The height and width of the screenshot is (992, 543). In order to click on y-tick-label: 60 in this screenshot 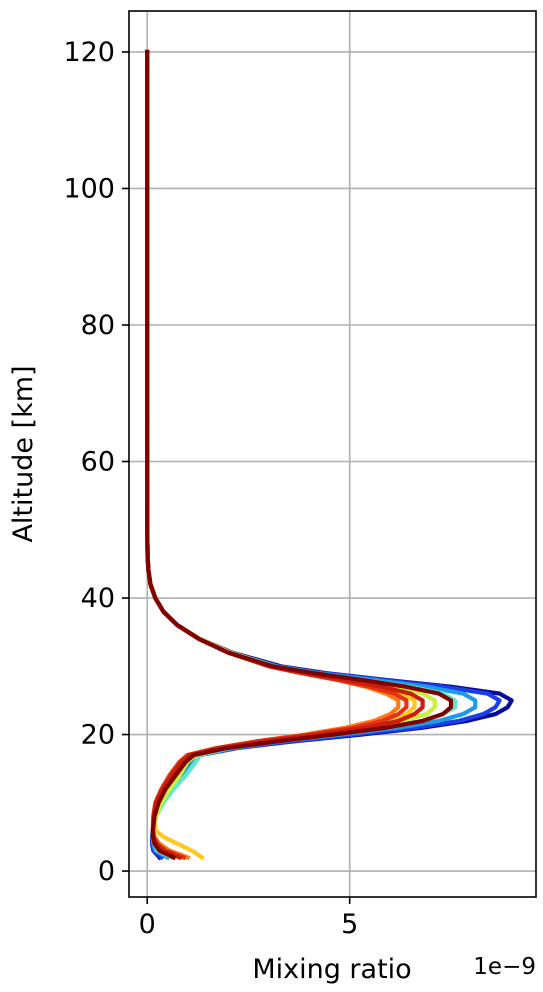, I will do `click(98, 462)`.